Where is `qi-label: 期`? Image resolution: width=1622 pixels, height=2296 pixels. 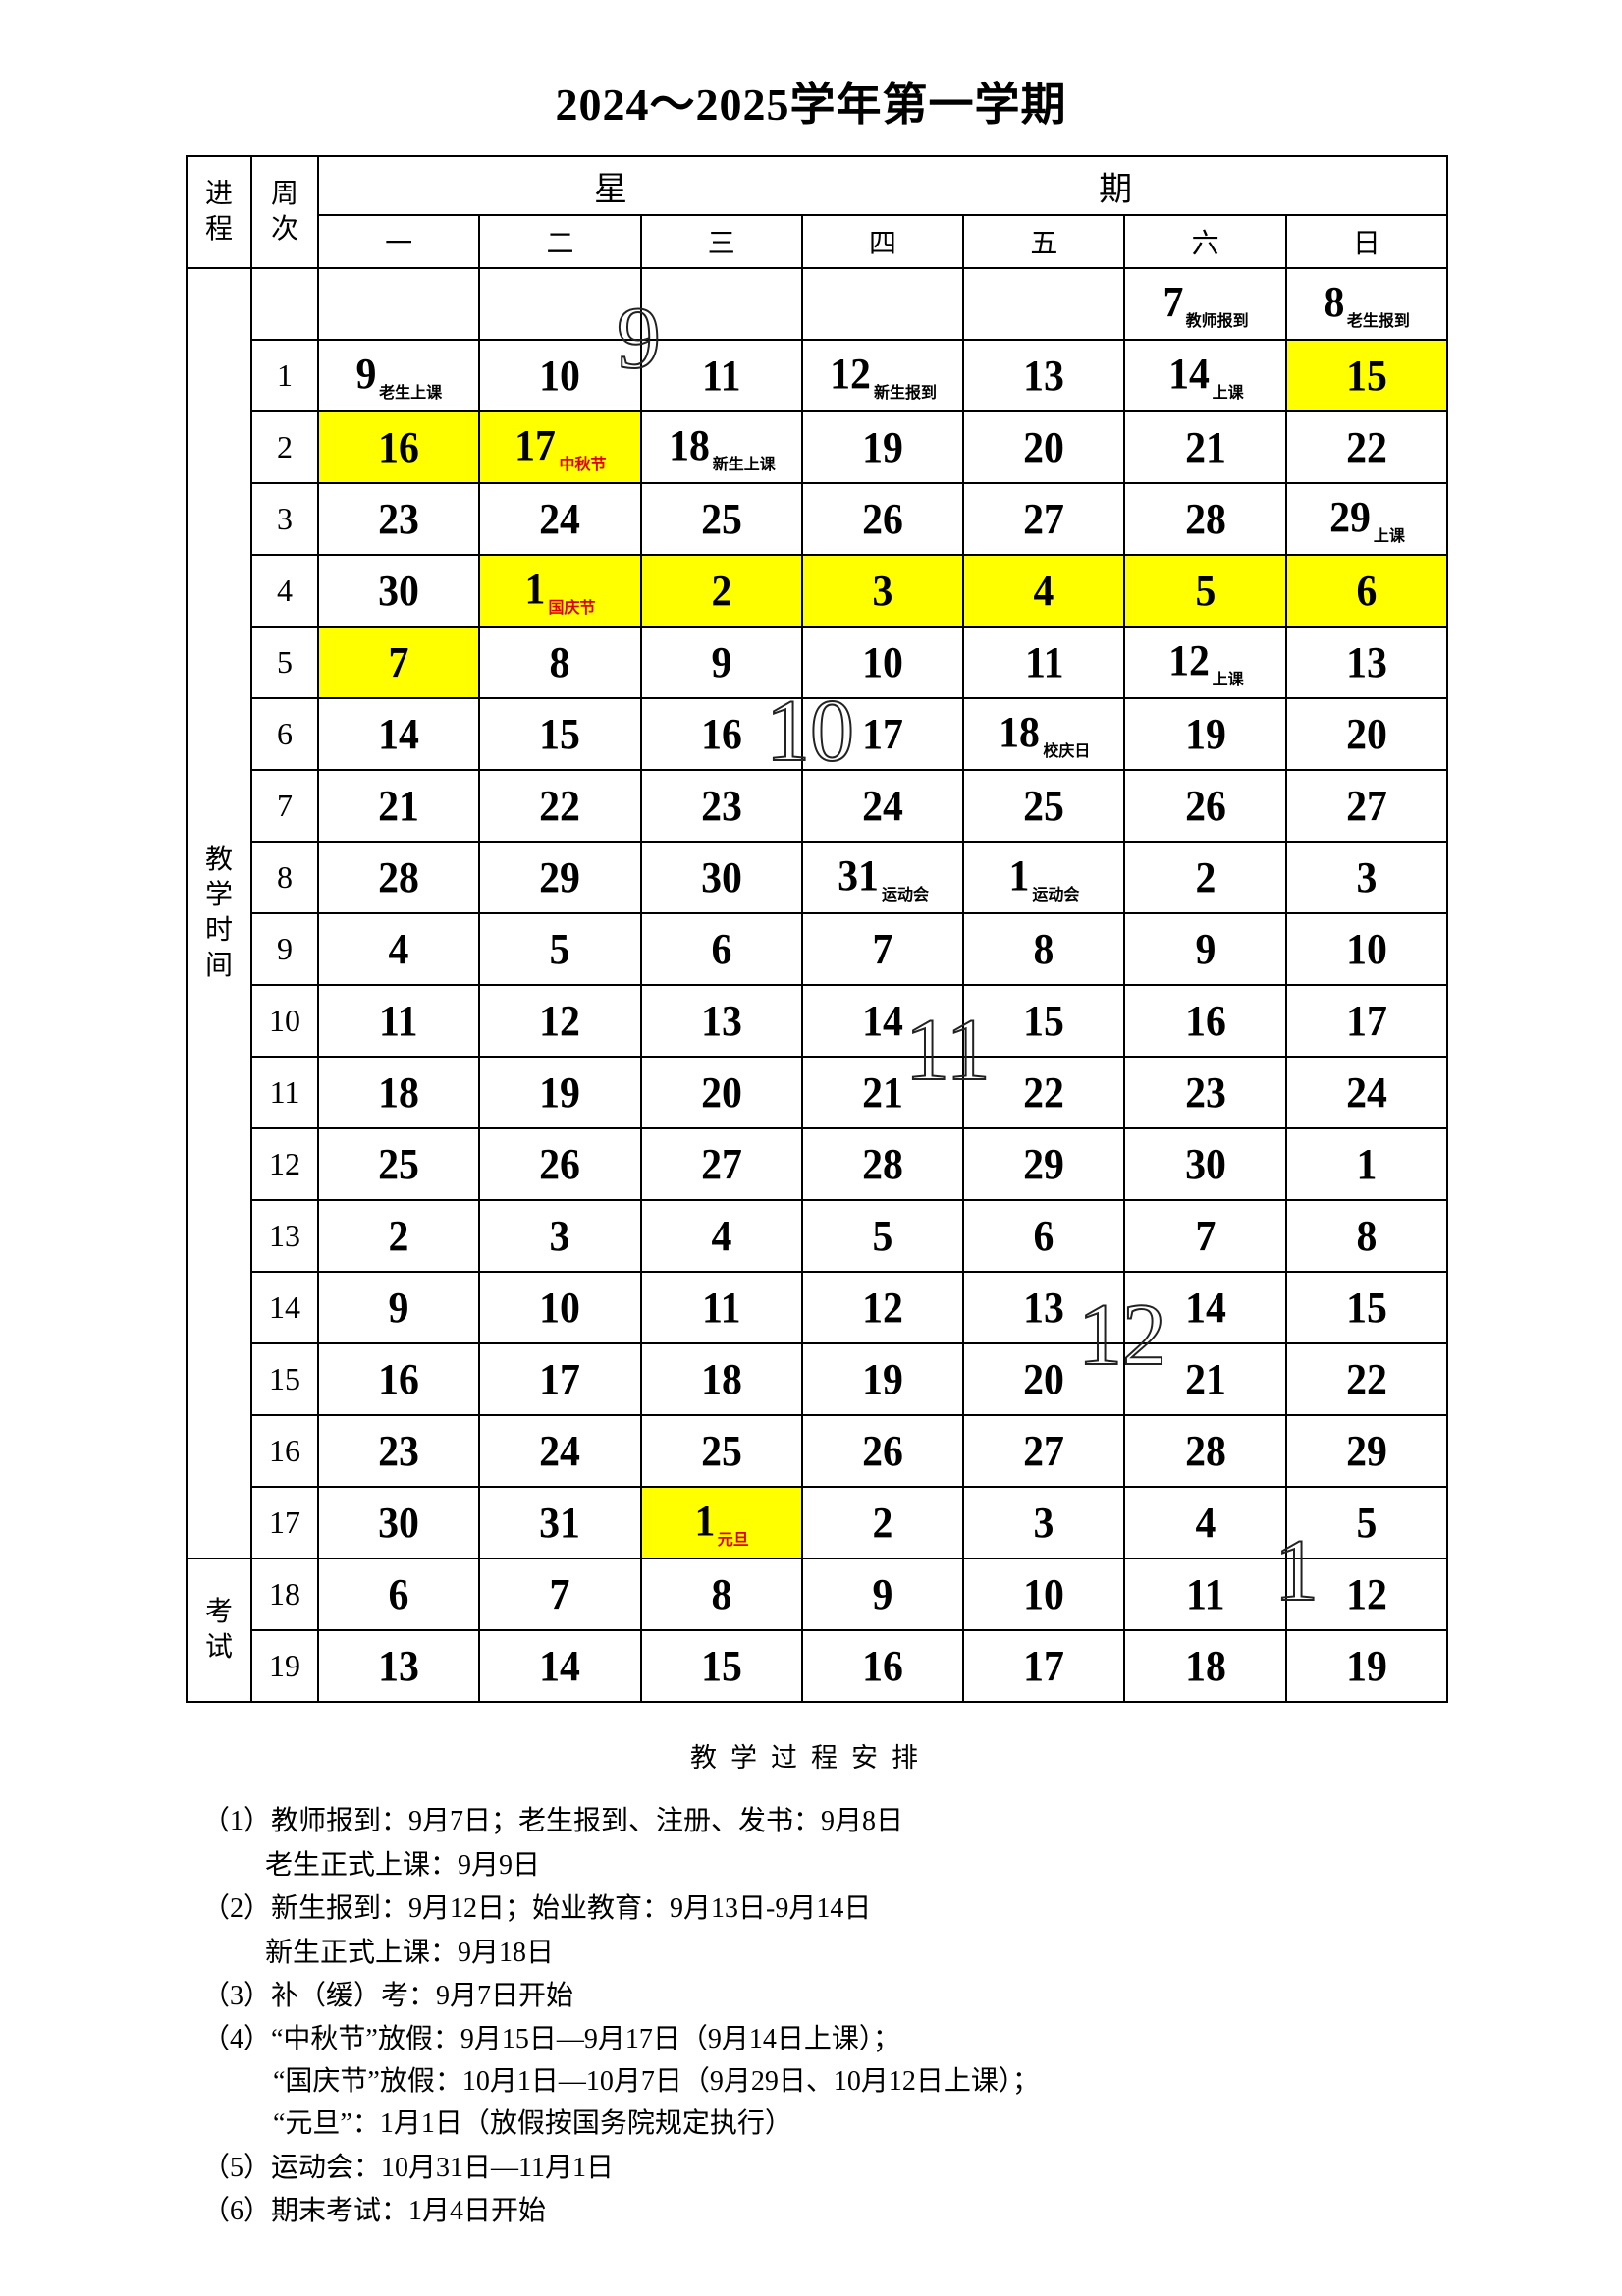
qi-label: 期 is located at coordinates (1116, 189).